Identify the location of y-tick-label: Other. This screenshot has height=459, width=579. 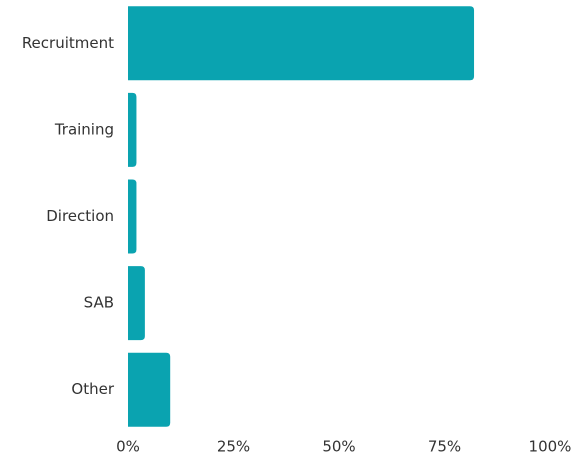
(92, 389).